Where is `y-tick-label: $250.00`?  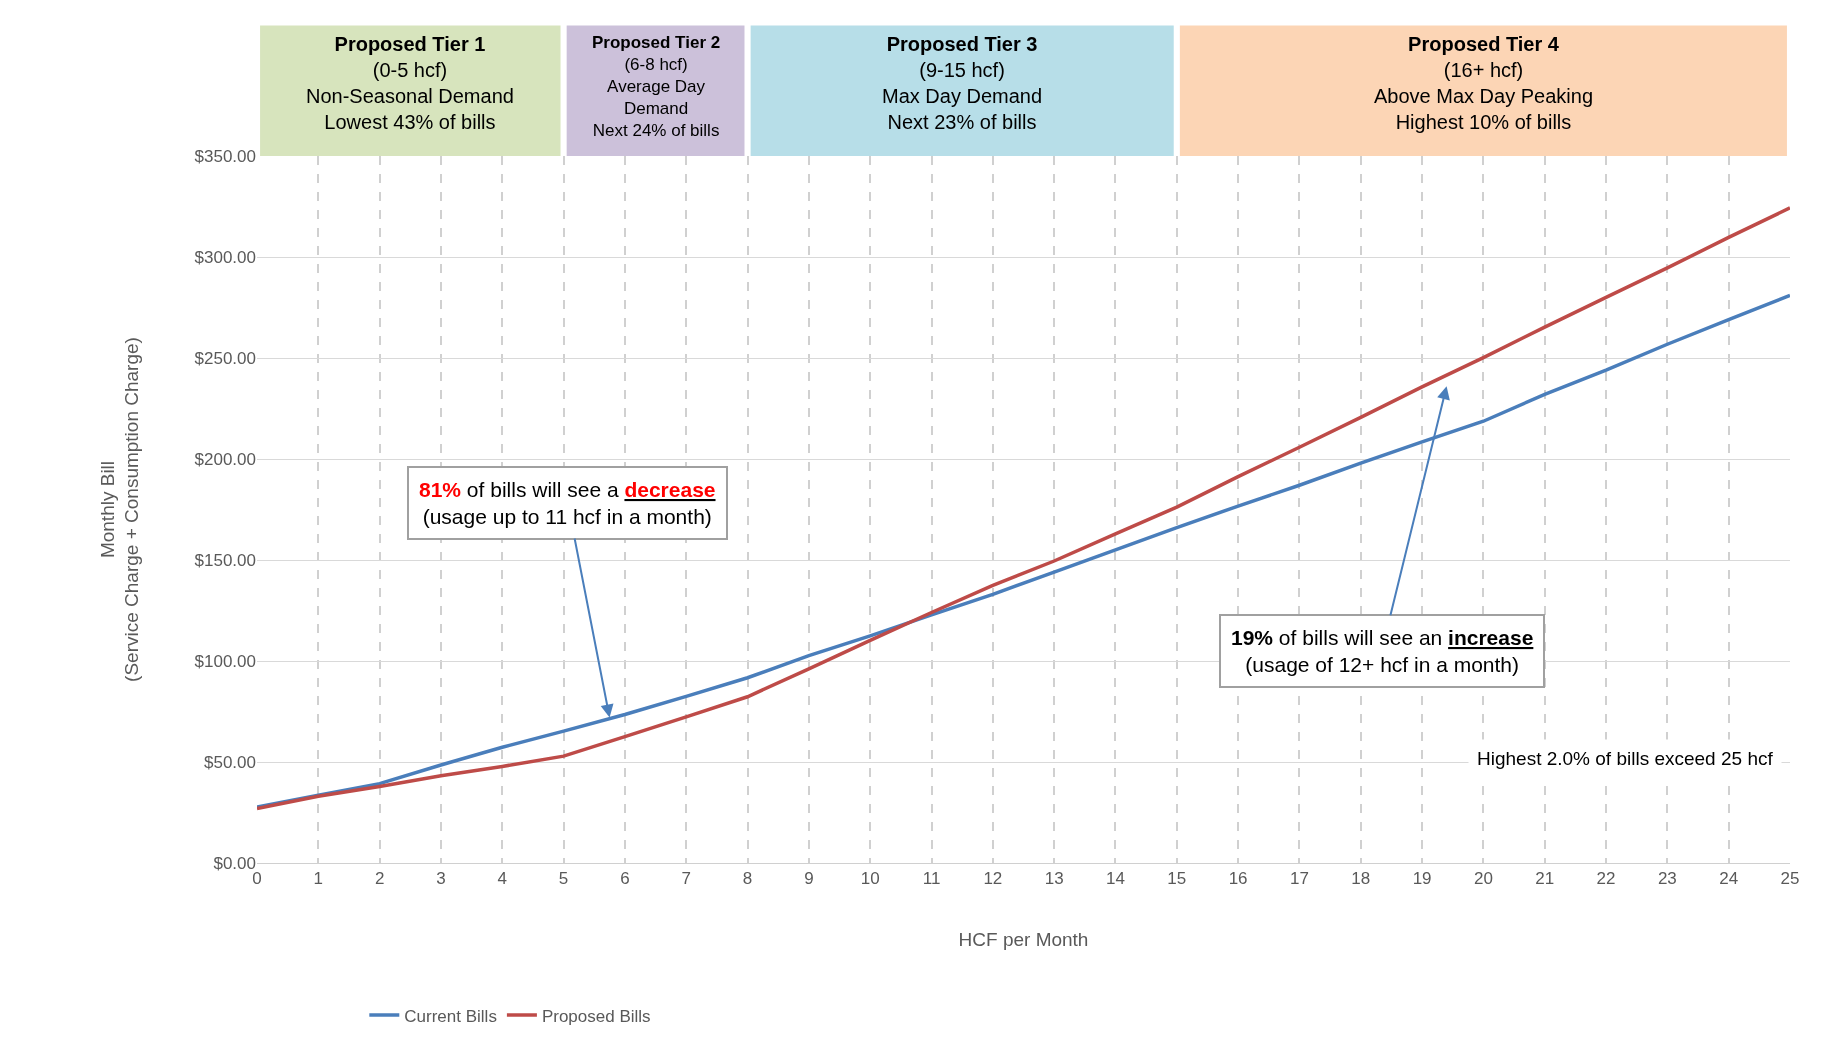
y-tick-label: $250.00 is located at coordinates (225, 358).